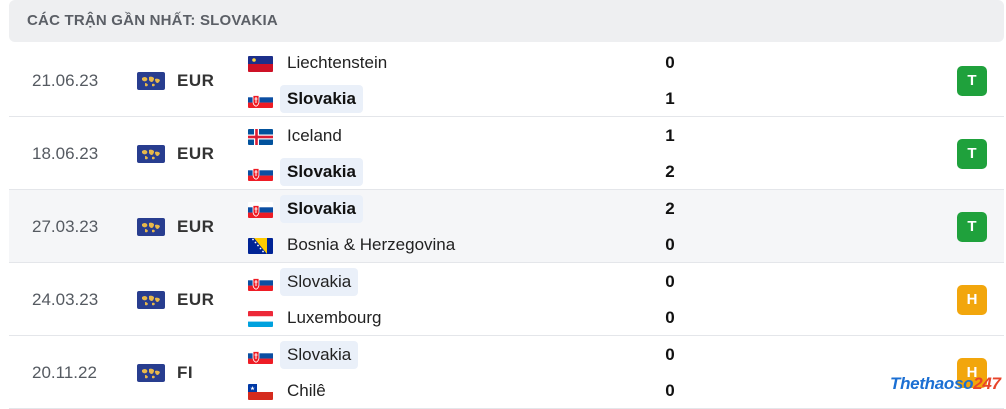  I want to click on competition-label: FI, so click(185, 372).